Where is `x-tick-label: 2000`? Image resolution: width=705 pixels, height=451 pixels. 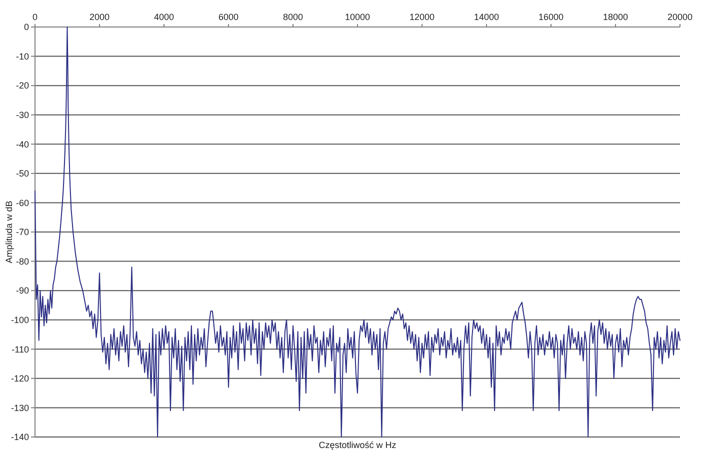
x-tick-label: 2000 is located at coordinates (99, 17).